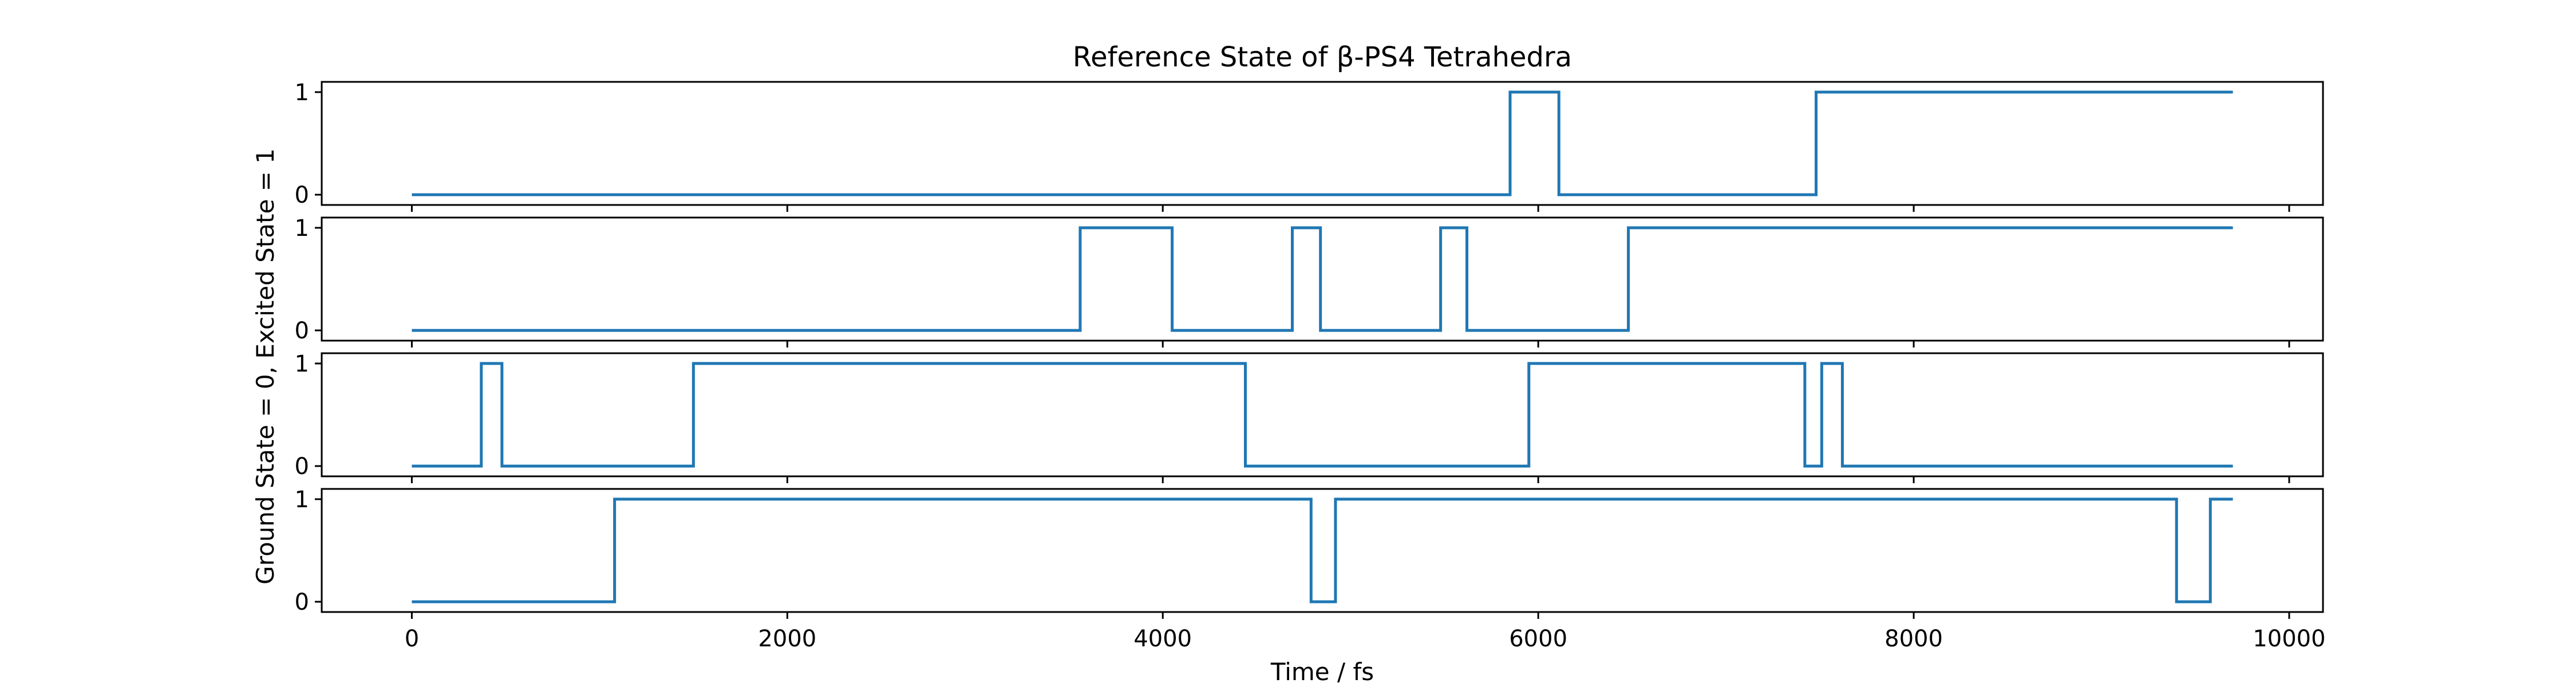 The height and width of the screenshot is (687, 2576). I want to click on x-tick-label: 10000, so click(2289, 639).